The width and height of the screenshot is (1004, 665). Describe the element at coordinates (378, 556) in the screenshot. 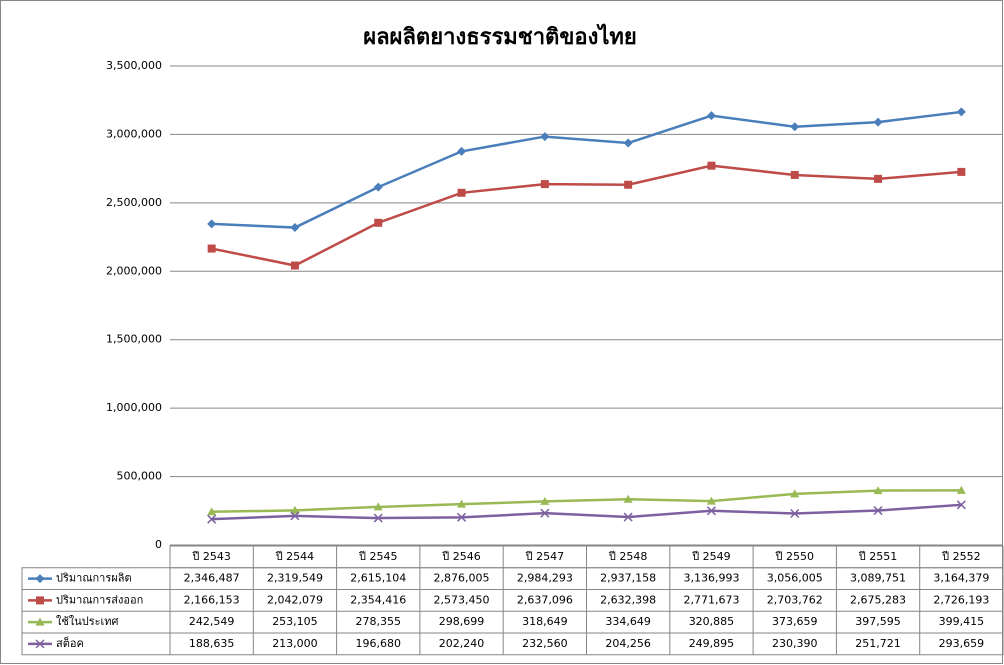

I see `x-tick-label: ปี 2545` at that location.